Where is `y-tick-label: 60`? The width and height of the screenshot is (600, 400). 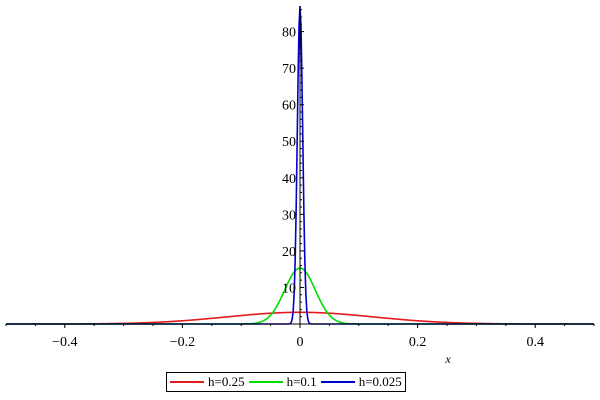
y-tick-label: 60 is located at coordinates (289, 106).